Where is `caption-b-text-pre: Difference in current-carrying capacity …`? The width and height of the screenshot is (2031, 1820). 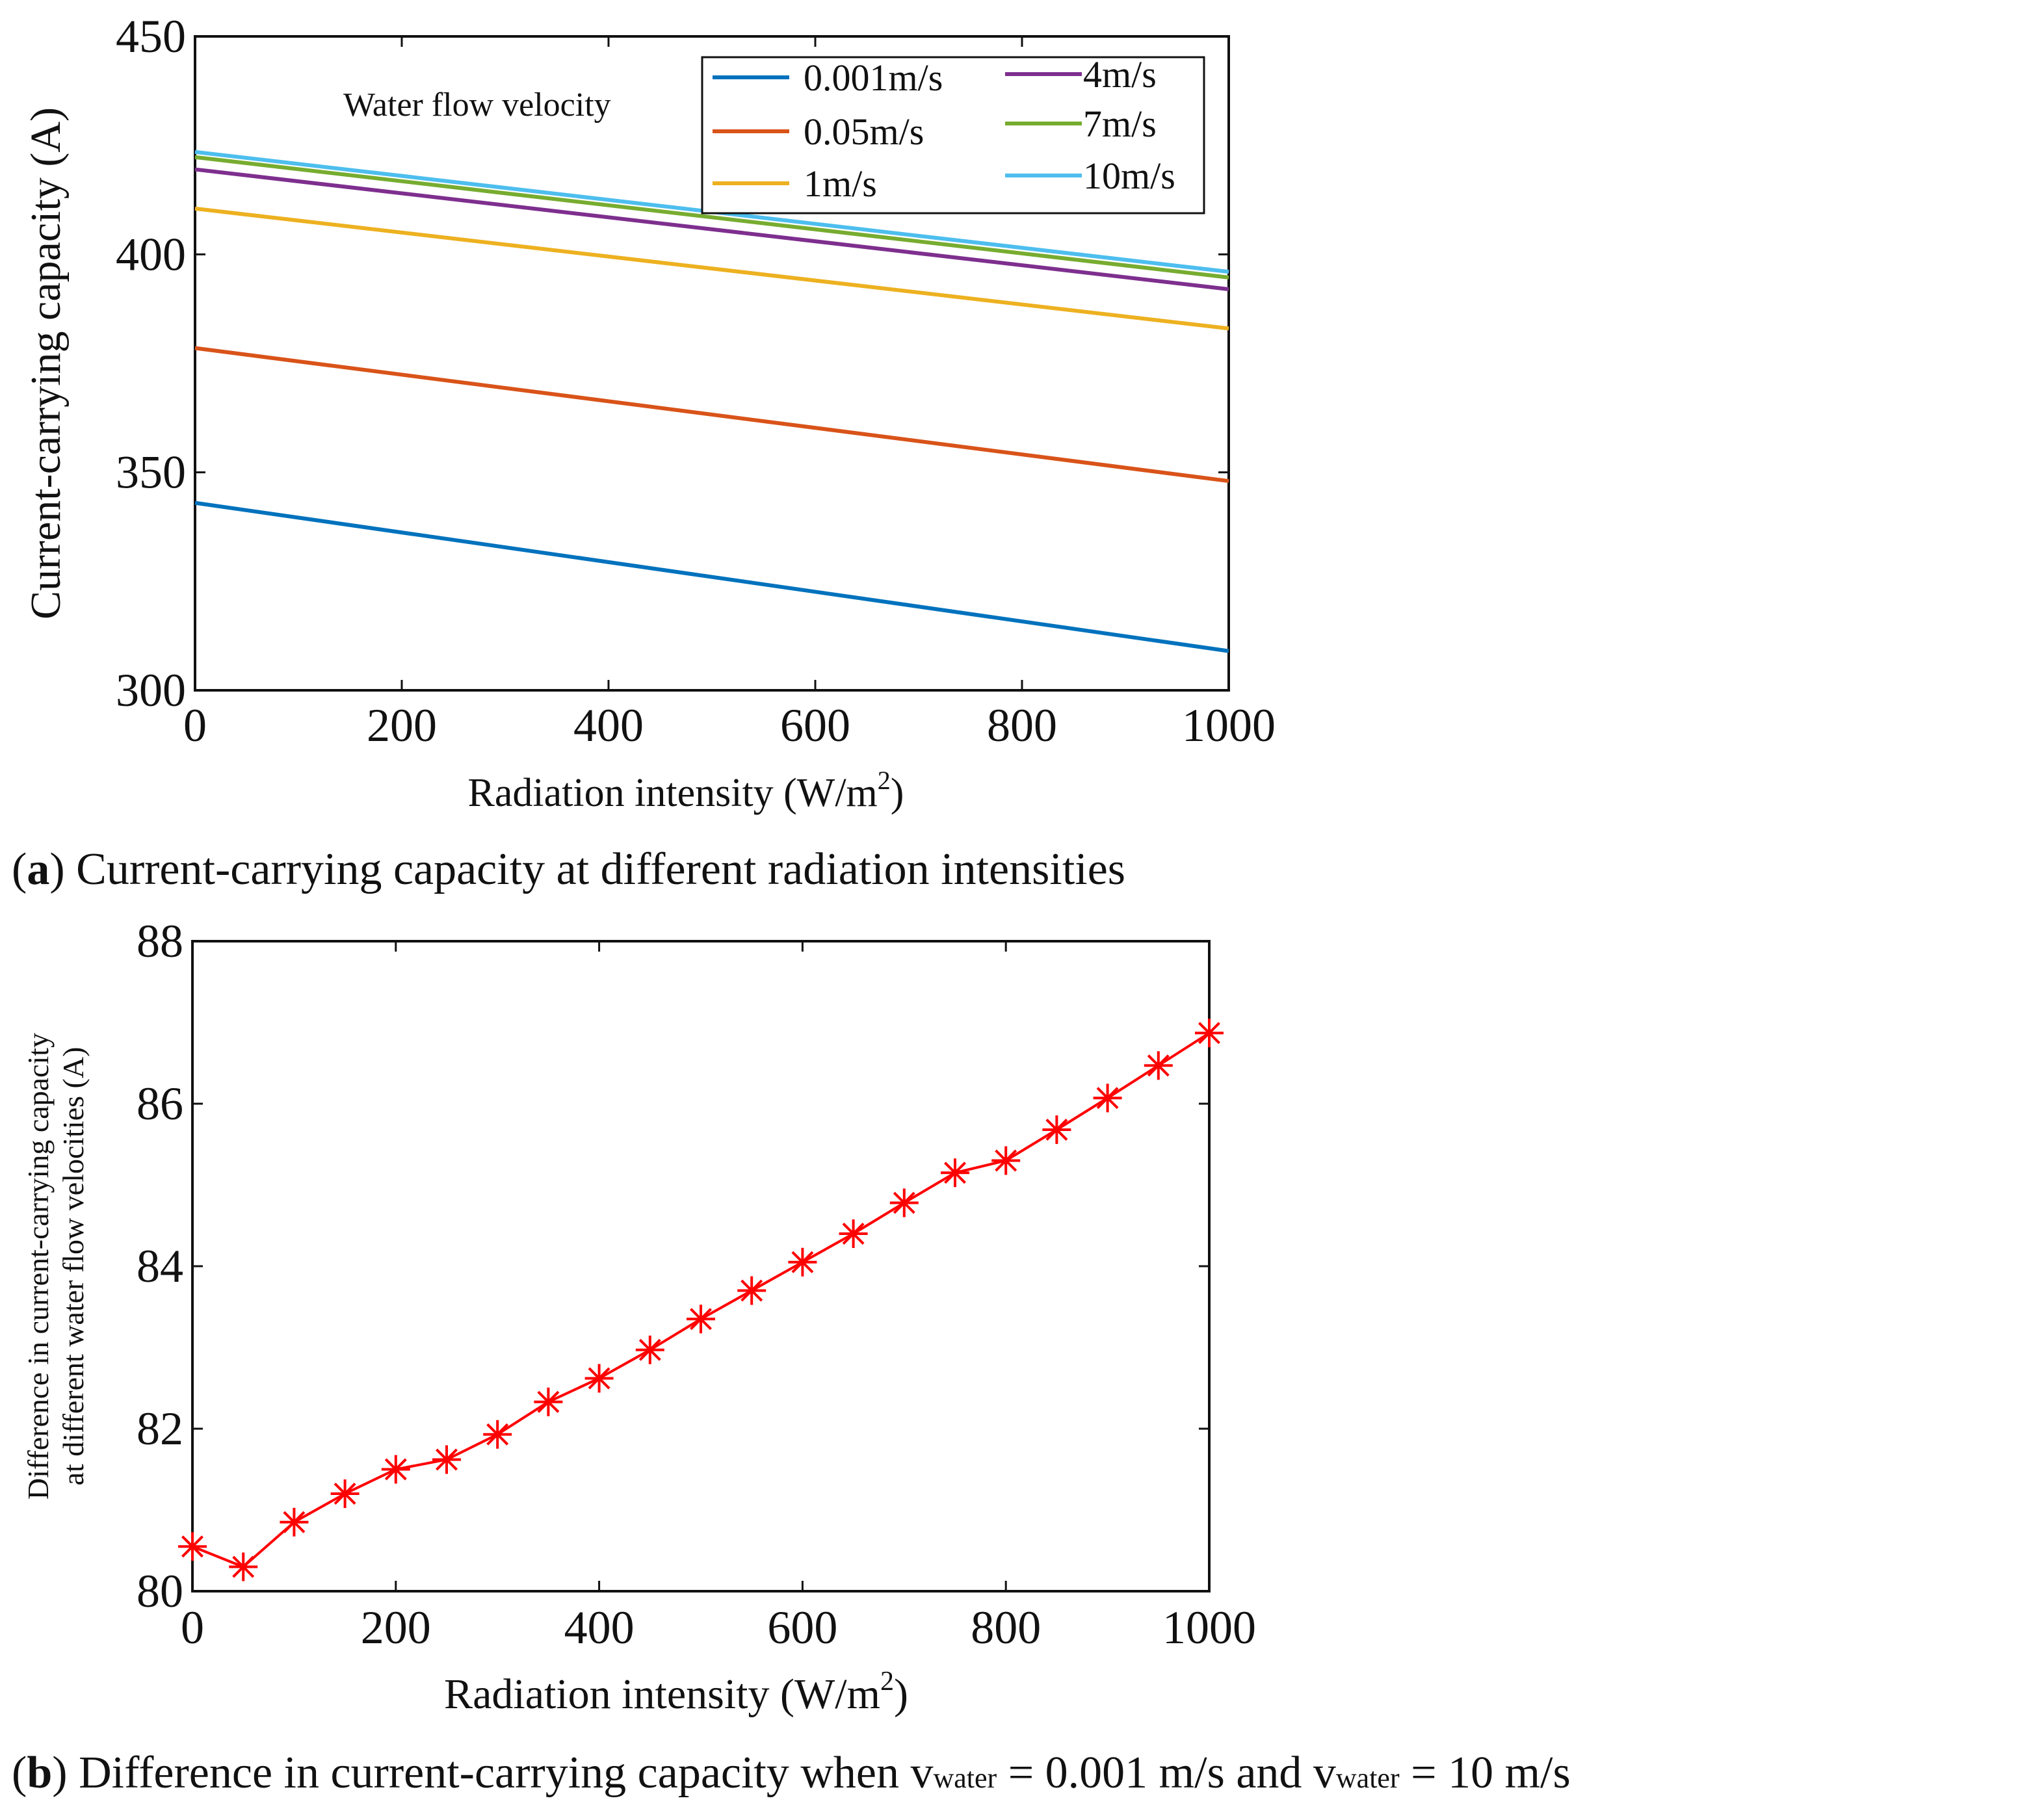 caption-b-text-pre: Difference in current-carrying capacity … is located at coordinates (506, 1773).